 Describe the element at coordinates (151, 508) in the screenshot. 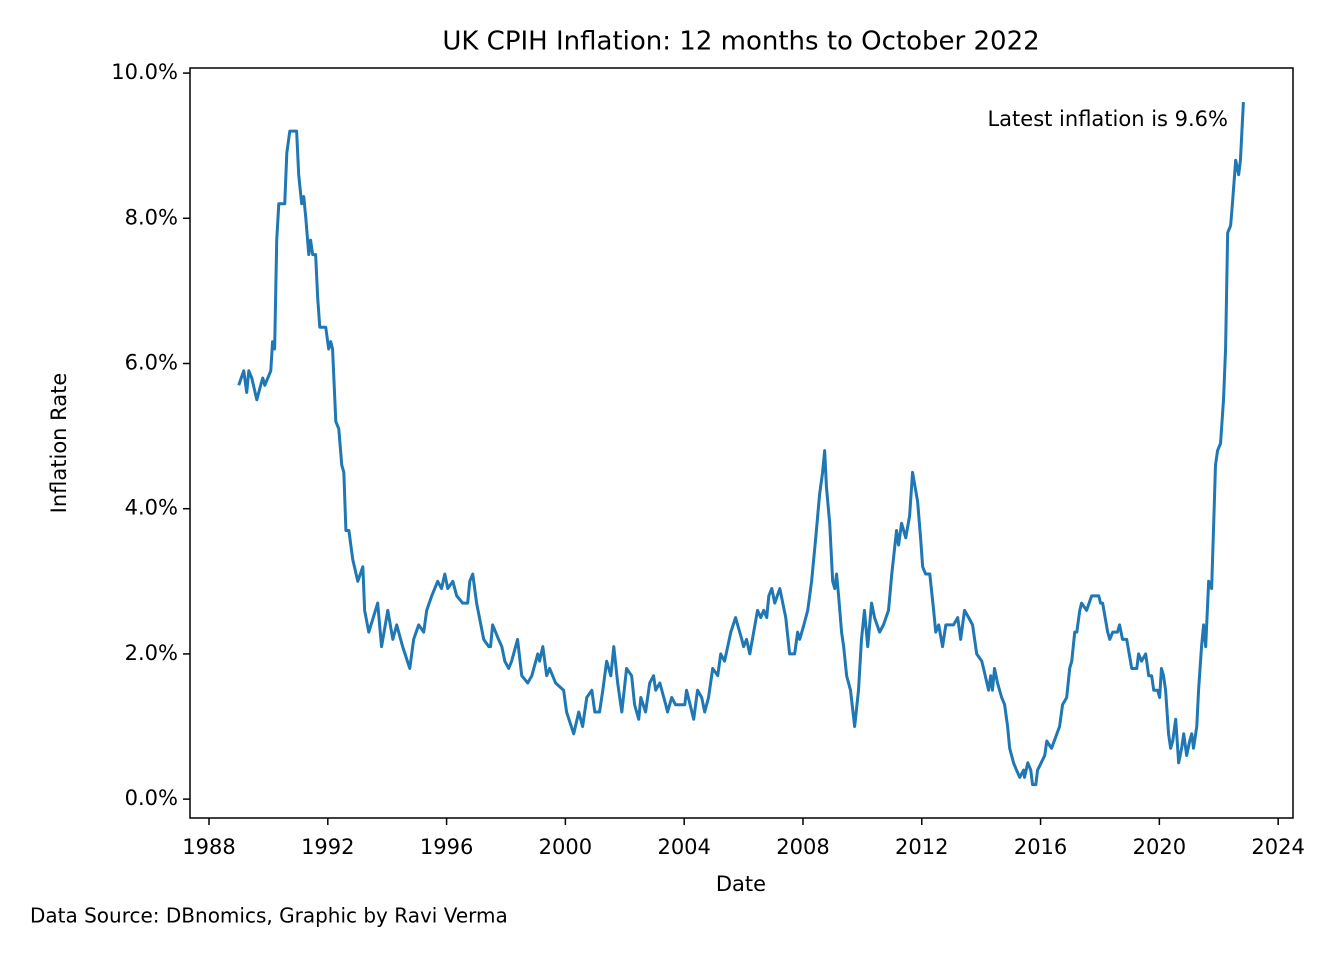

I see `y-tick-label: 4.0%` at that location.